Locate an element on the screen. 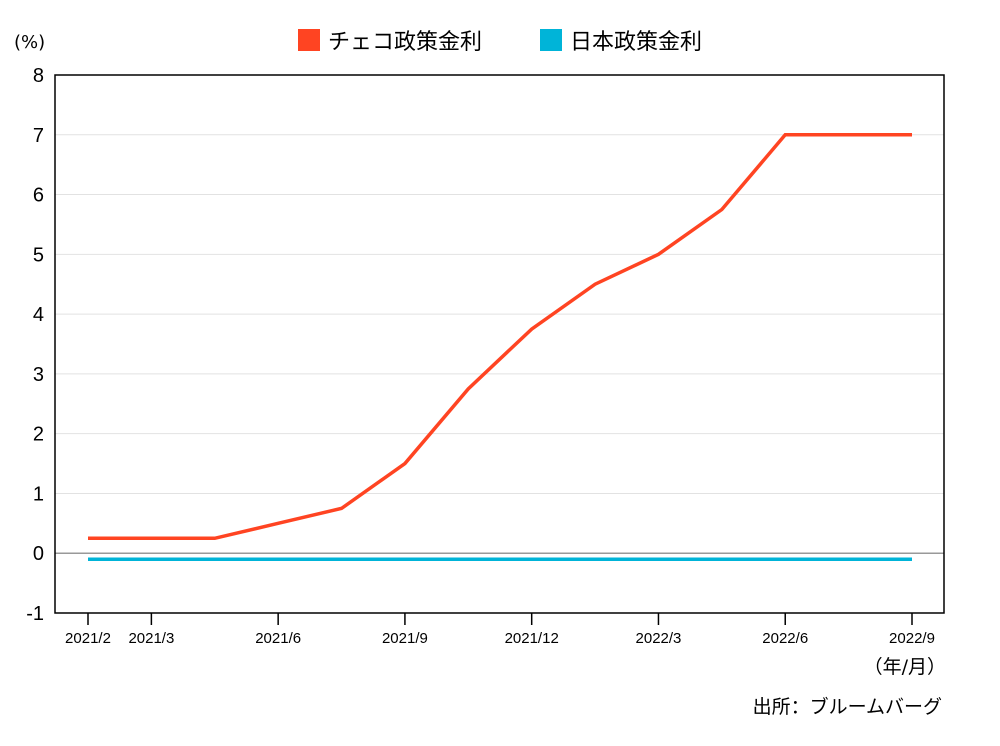 This screenshot has height=746, width=1000. legend-swatch-czech is located at coordinates (308, 40).